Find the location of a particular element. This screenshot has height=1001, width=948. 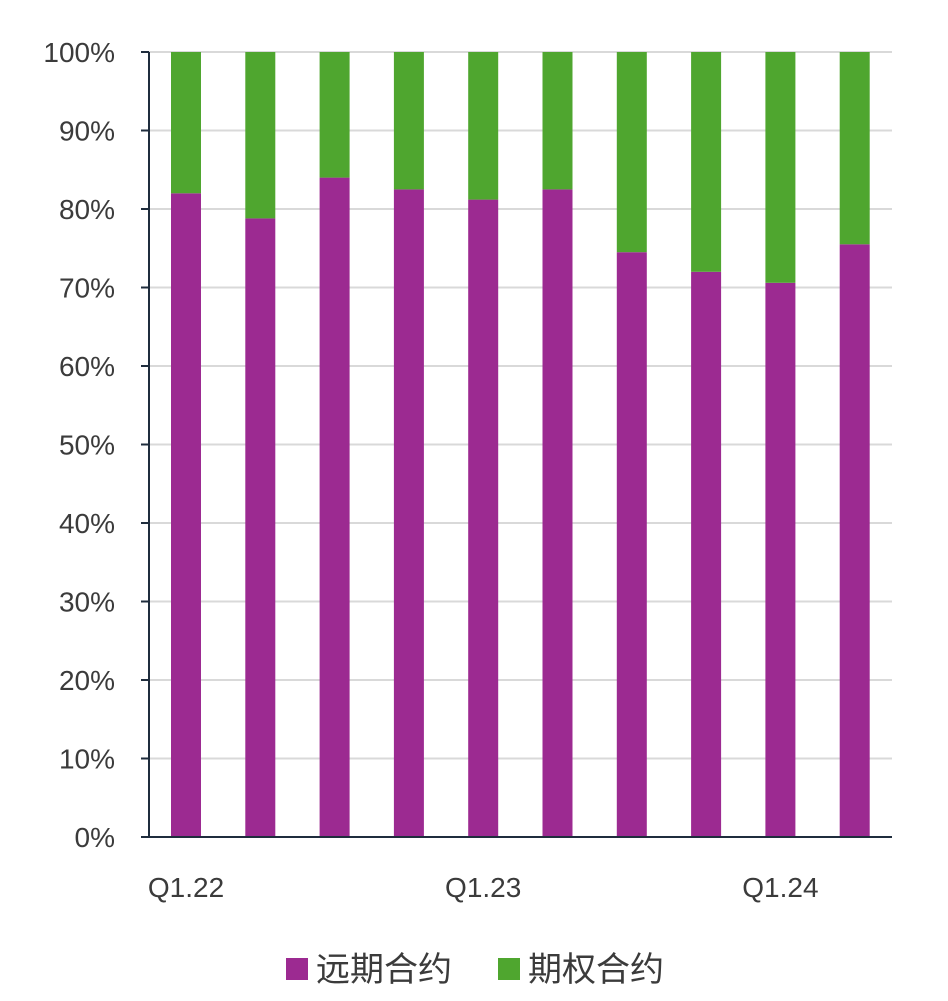

y-tick-label: 60% is located at coordinates (87, 366).